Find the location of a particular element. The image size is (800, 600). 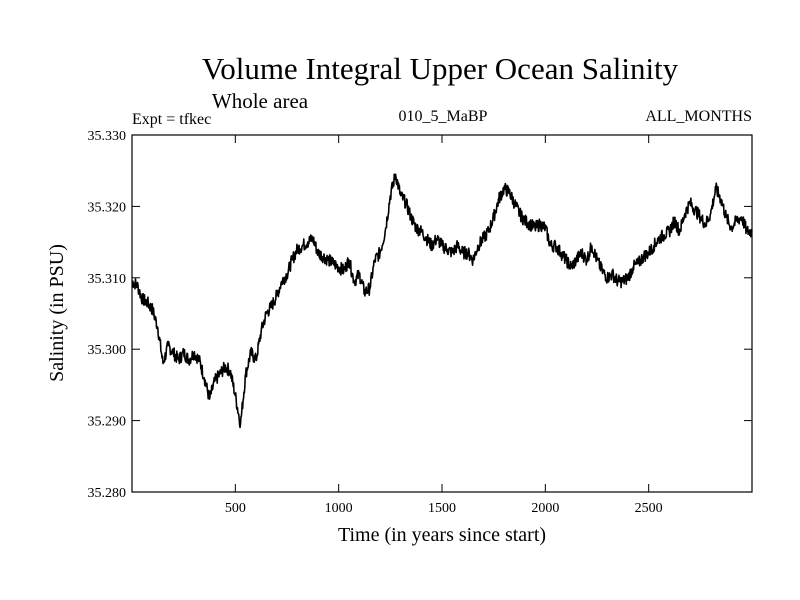

x-tick-label: 500 is located at coordinates (235, 508).